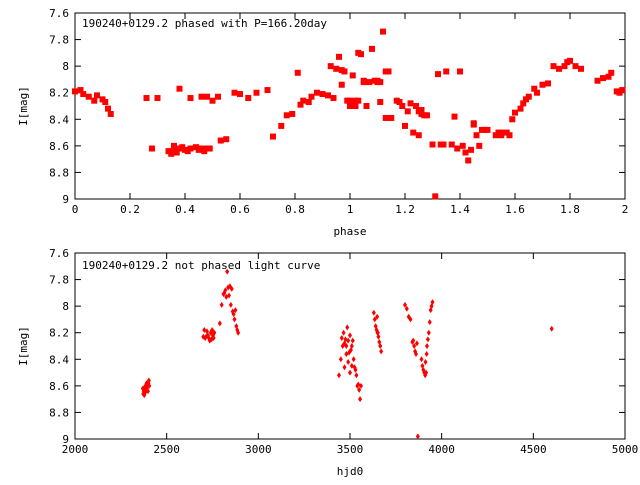 This screenshot has width=640, height=485. I want to click on x-tick-label: 2, so click(625, 209).